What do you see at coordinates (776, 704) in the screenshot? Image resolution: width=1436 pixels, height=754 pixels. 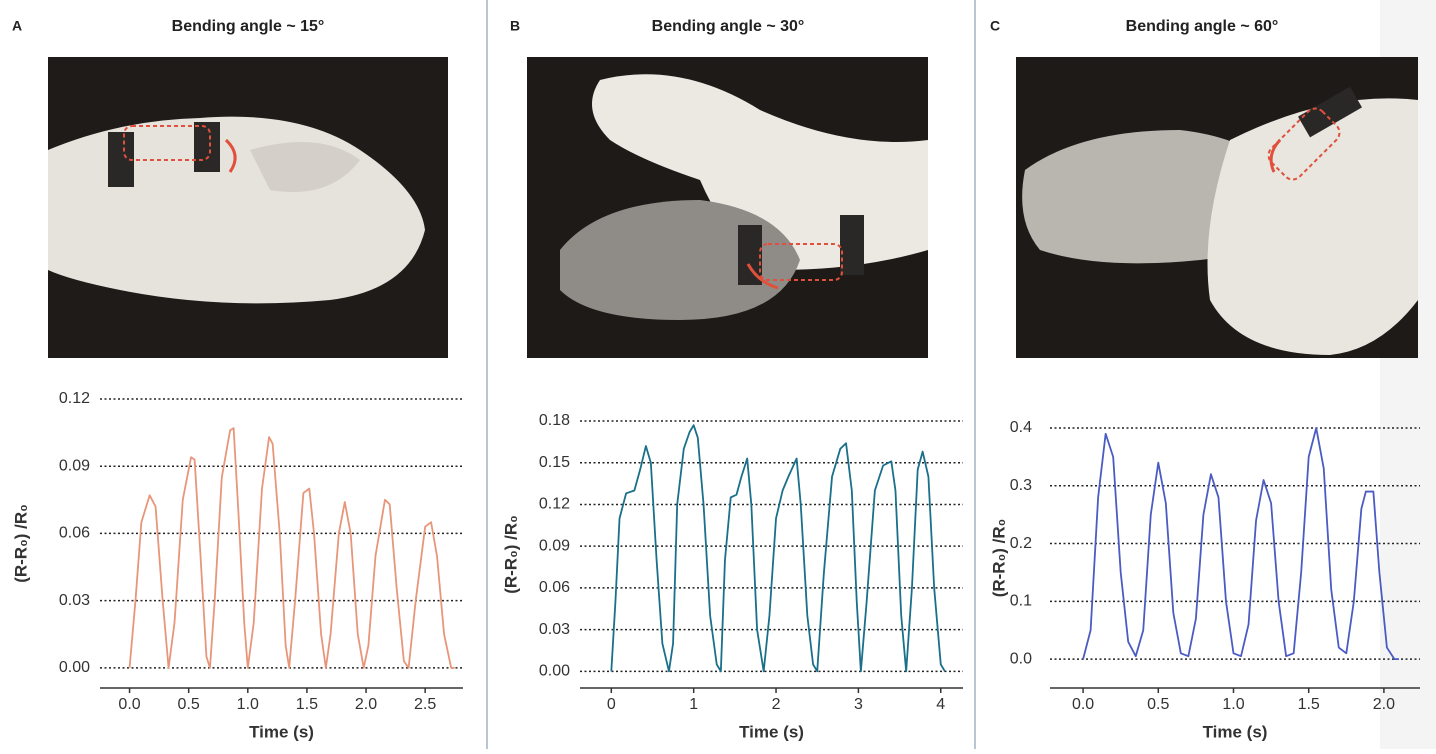 I see `x-tick-label: 2` at bounding box center [776, 704].